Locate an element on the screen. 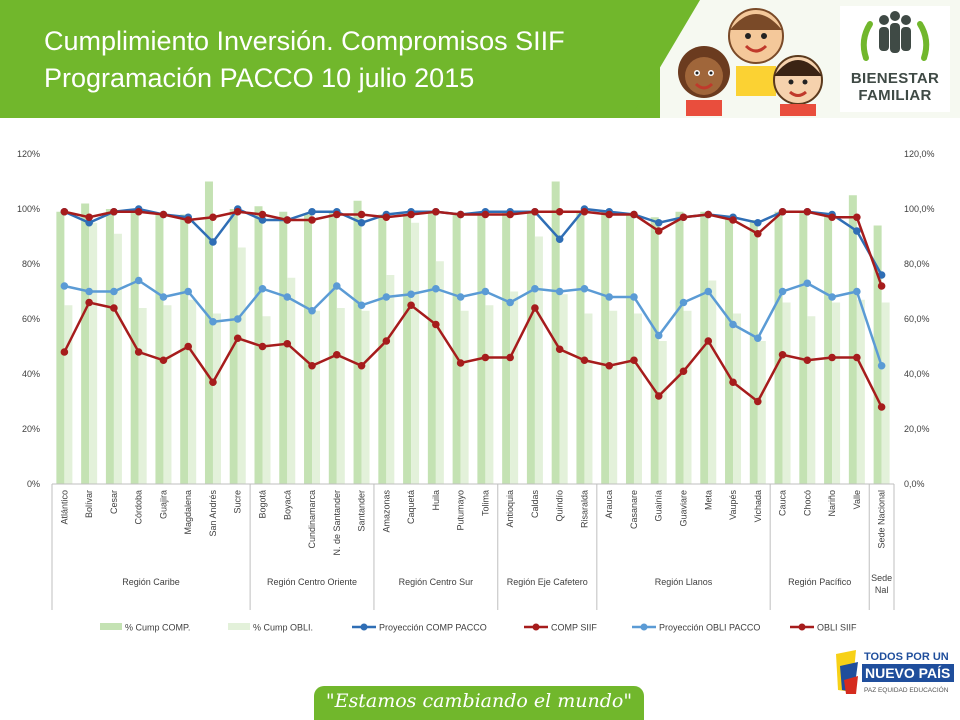 The height and width of the screenshot is (720, 960). x-category-label: Quindío is located at coordinates (560, 506).